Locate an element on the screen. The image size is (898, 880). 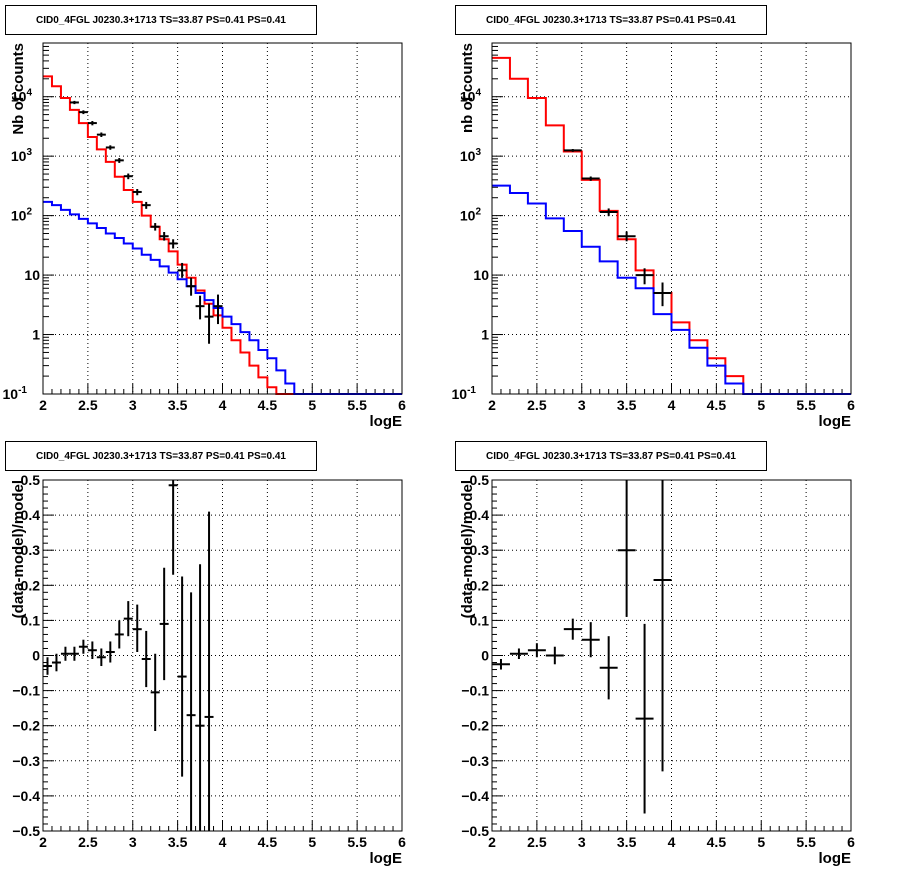
y-tick-label: −0.2 is located at coordinates (475, 726).